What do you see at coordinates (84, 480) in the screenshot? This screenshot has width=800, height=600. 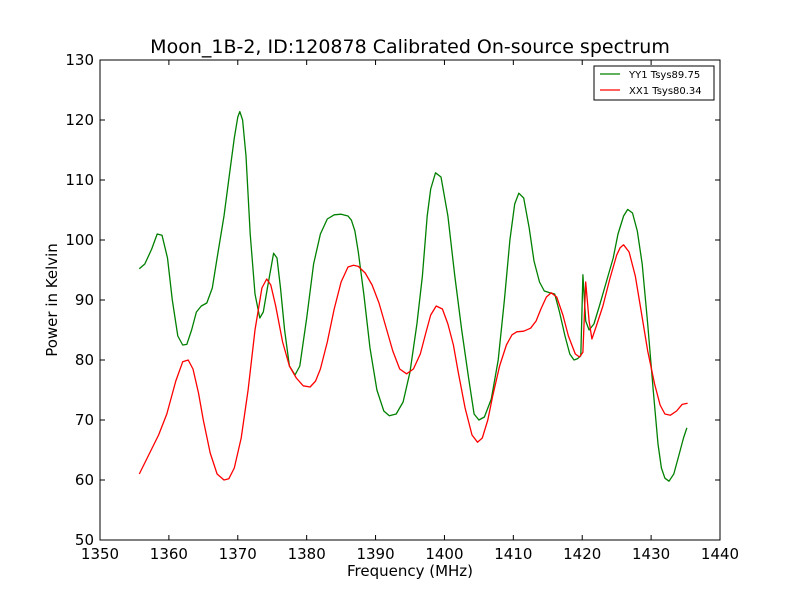 I see `y-tick-label: 60` at bounding box center [84, 480].